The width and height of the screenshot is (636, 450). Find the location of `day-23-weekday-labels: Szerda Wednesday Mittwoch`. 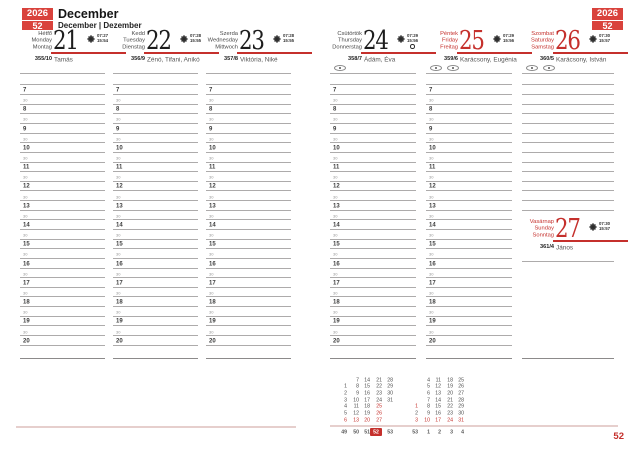

day-23-weekday-labels: Szerda Wednesday Mittwoch is located at coordinates (222, 40).